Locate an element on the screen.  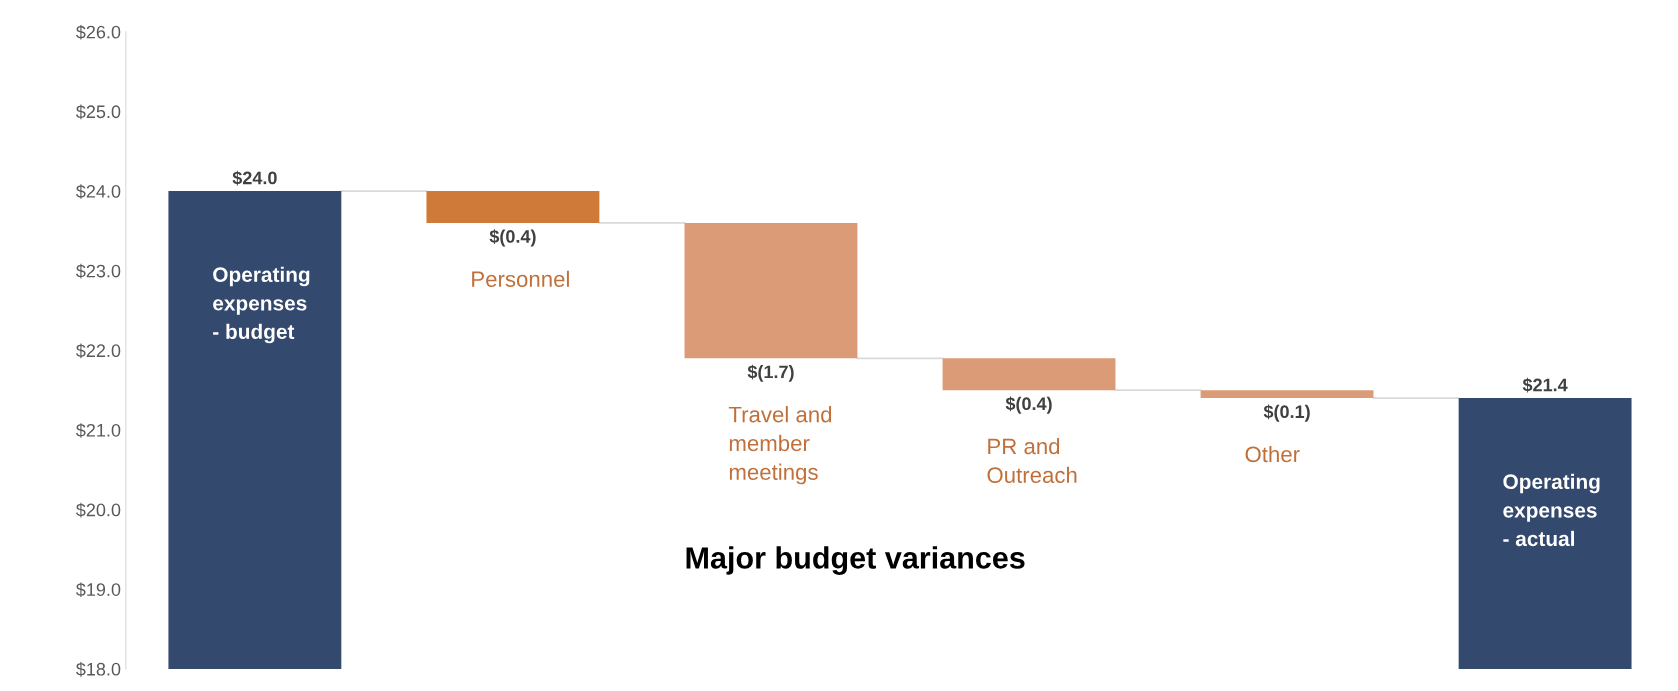
x-tick-label: Personnel is located at coordinates (520, 279).